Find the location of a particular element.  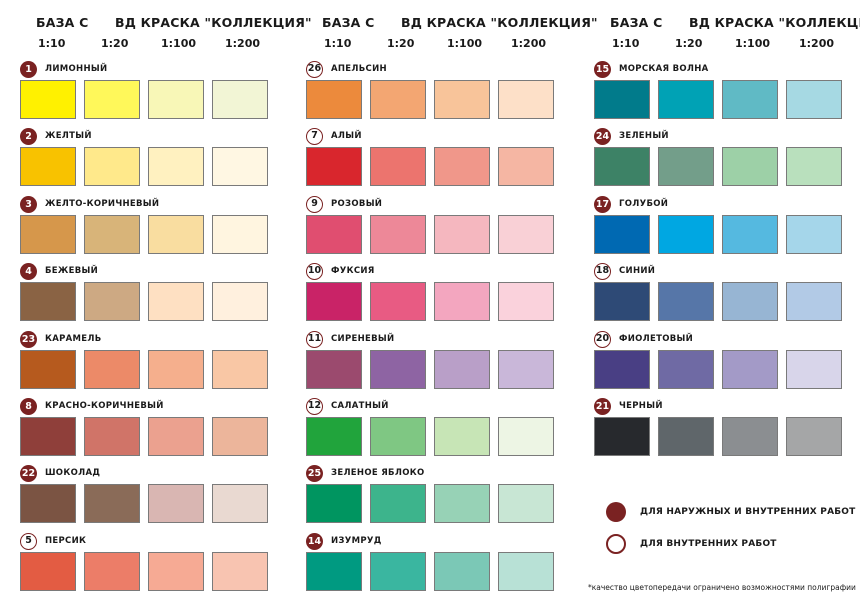

color-entry: 9 РОЗОВЫЙ is located at coordinates (421, 227).